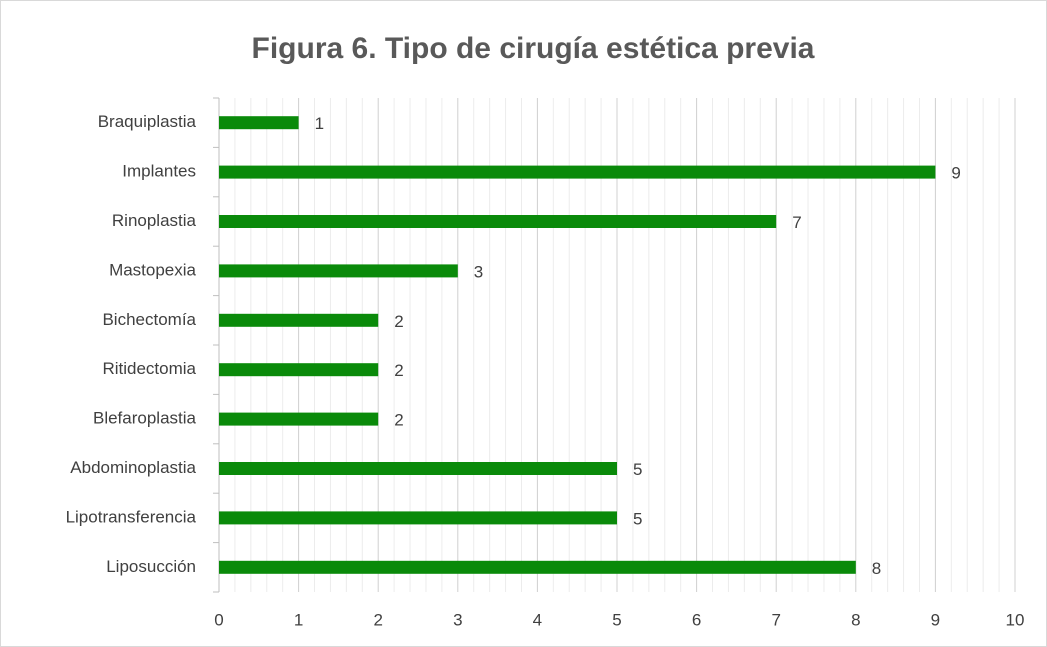 This screenshot has height=647, width=1047. What do you see at coordinates (147, 121) in the screenshot?
I see `y-tick-label: Braquiplastia` at bounding box center [147, 121].